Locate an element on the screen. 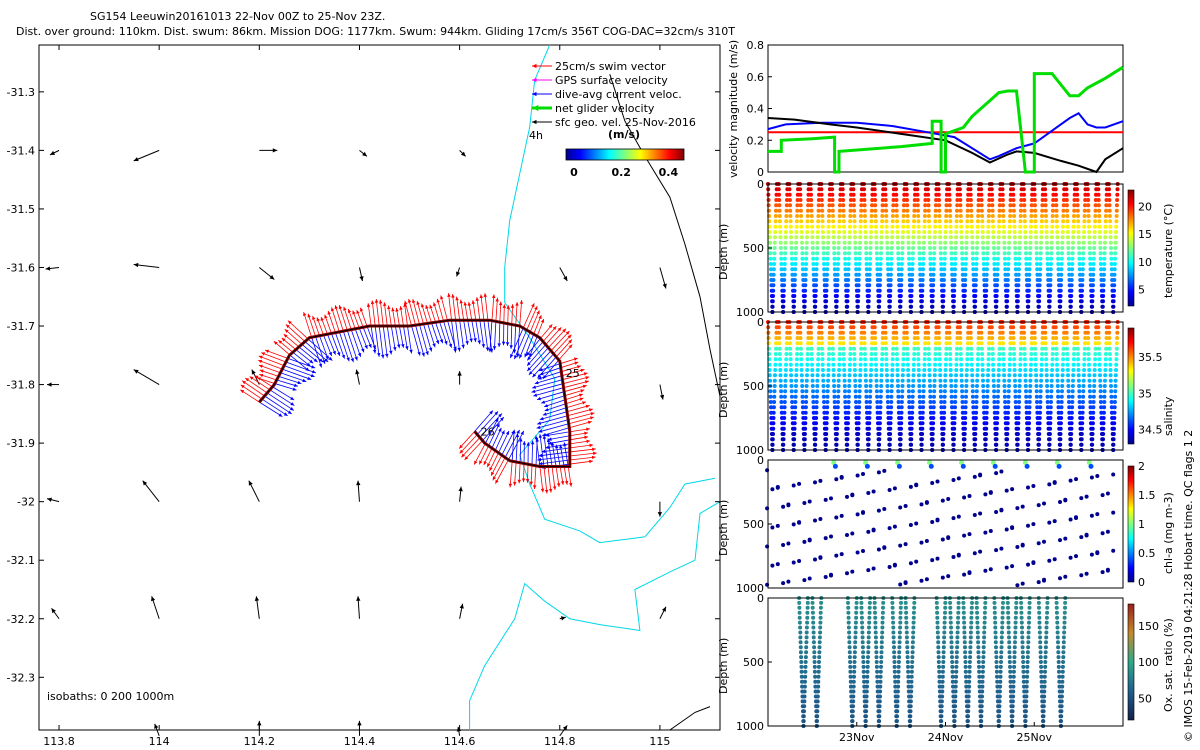 Image resolution: width=1200 pixels, height=750 pixels. map-ytick-label-8: -32.1 is located at coordinates (21, 560).